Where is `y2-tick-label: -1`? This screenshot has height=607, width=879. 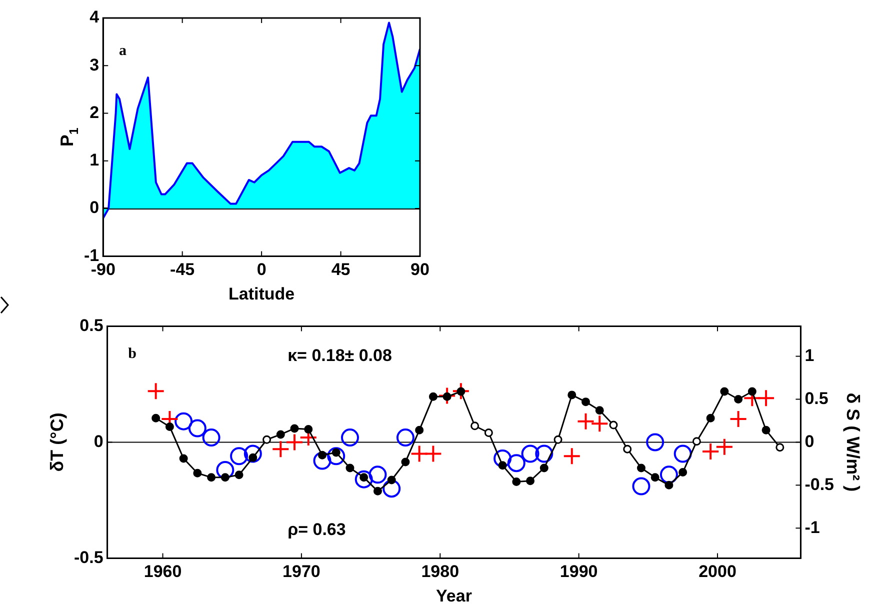 y2-tick-label: -1 is located at coordinates (812, 527).